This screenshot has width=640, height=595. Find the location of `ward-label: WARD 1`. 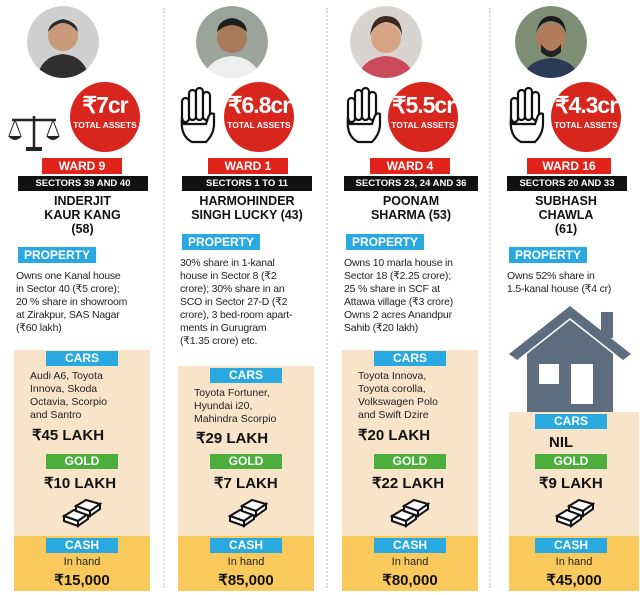

ward-label: WARD 1 is located at coordinates (248, 166).